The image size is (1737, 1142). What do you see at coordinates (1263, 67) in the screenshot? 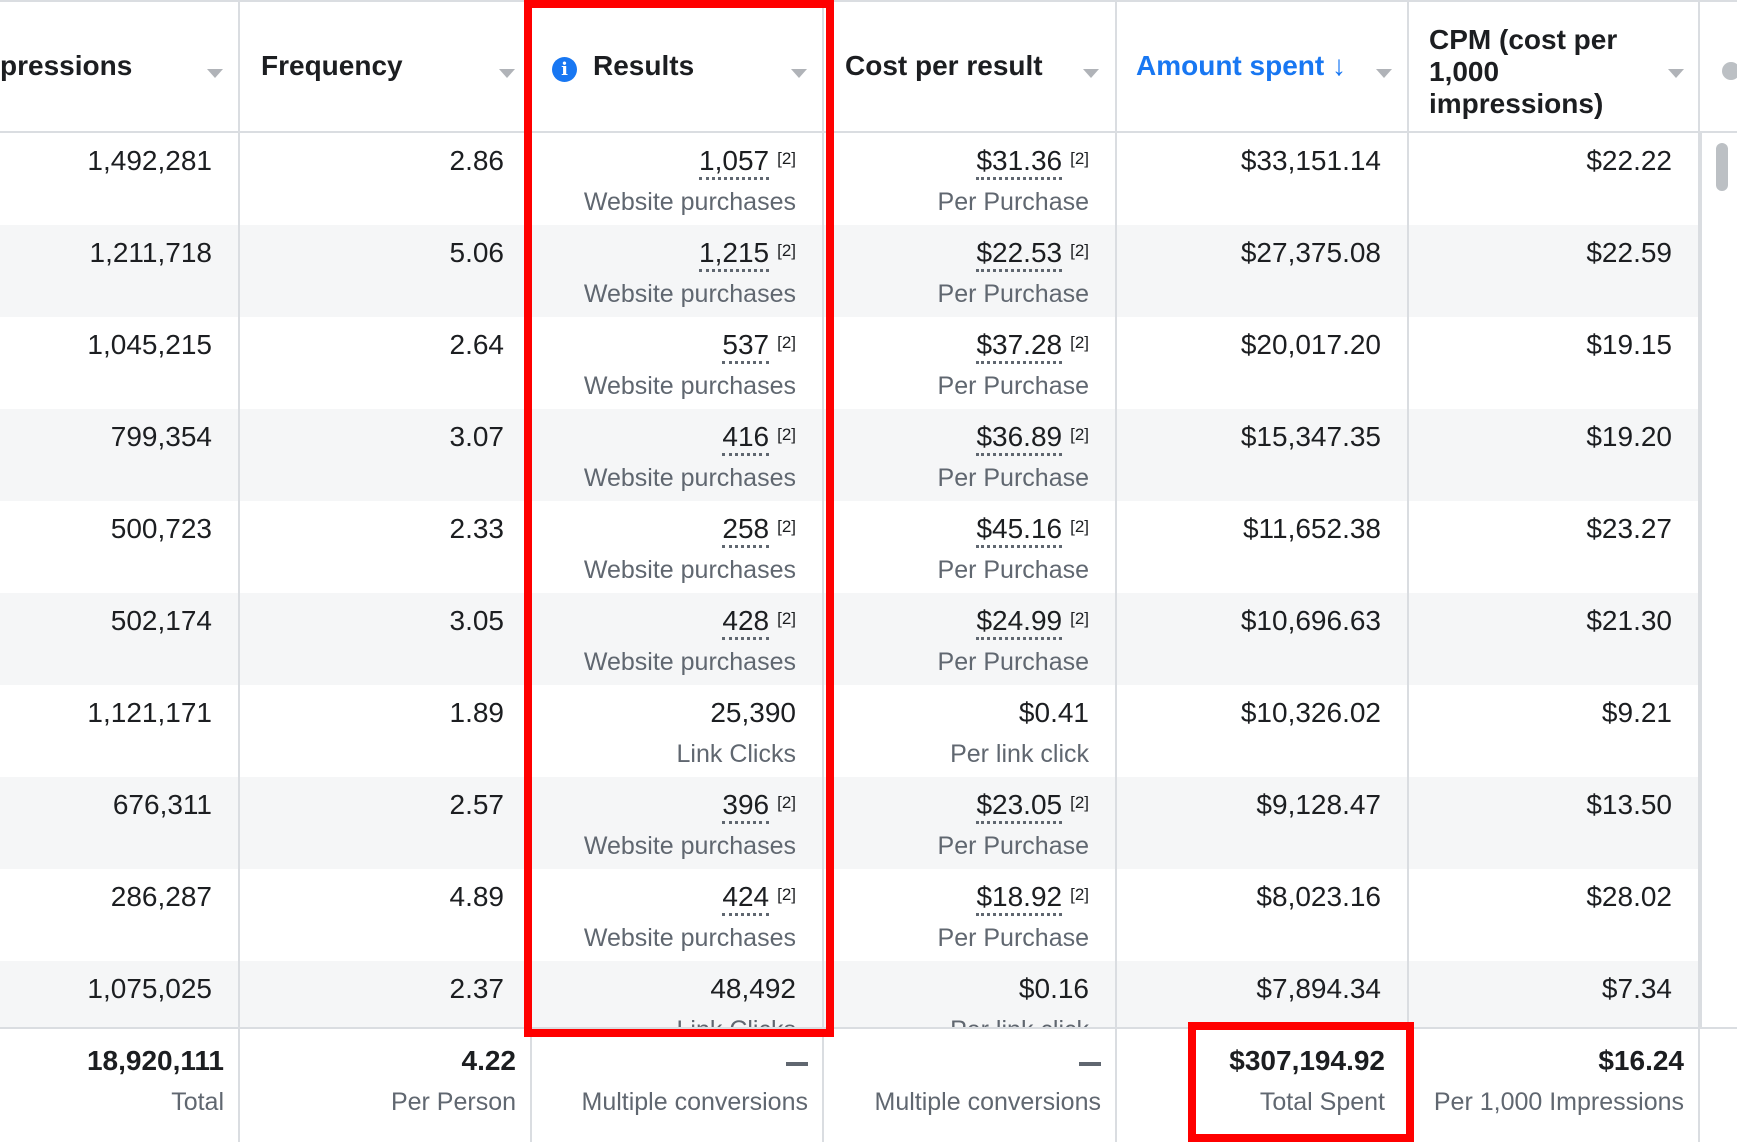
I see `column-header-amount-spent: Amount spent ↓` at bounding box center [1263, 67].